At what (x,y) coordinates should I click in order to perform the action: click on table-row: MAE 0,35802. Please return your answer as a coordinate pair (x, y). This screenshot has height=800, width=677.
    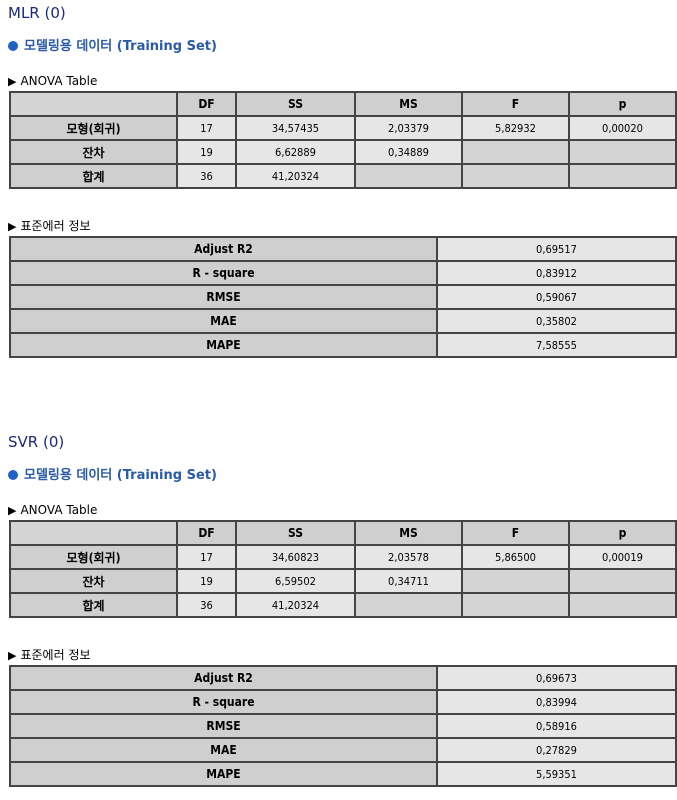
    Looking at the image, I should click on (343, 321).